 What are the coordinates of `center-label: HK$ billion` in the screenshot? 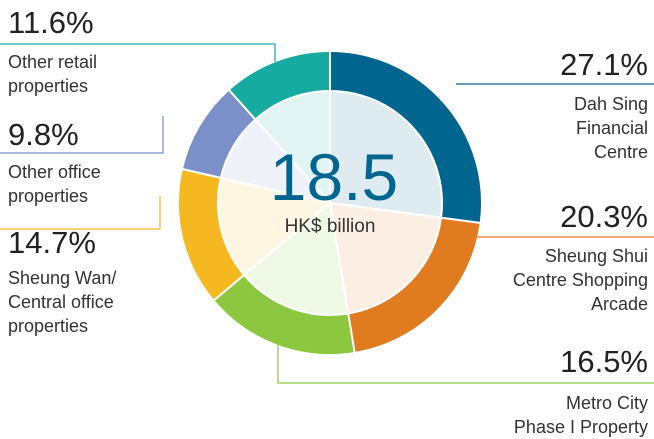 It's located at (330, 226).